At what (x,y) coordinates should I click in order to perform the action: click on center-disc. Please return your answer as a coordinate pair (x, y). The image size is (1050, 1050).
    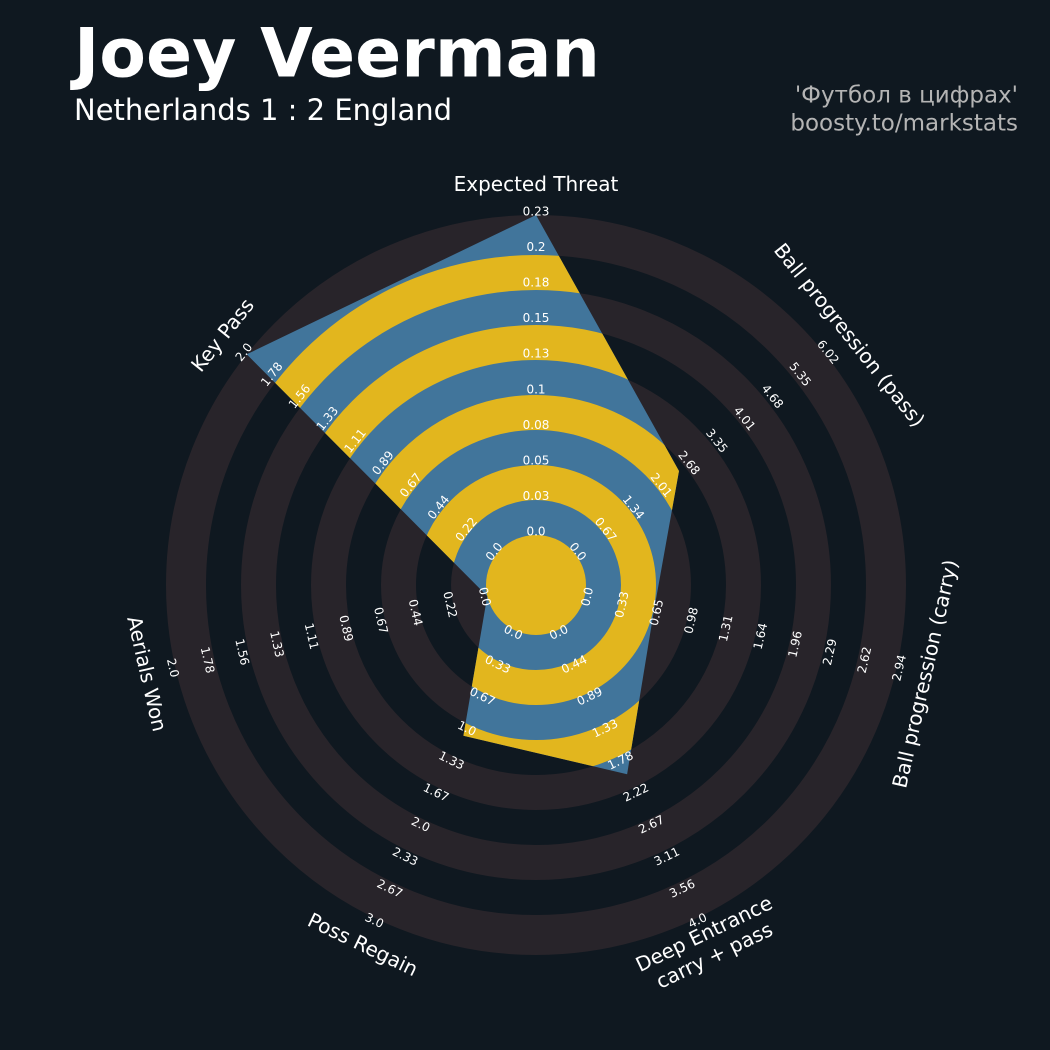
    Looking at the image, I should click on (536, 585).